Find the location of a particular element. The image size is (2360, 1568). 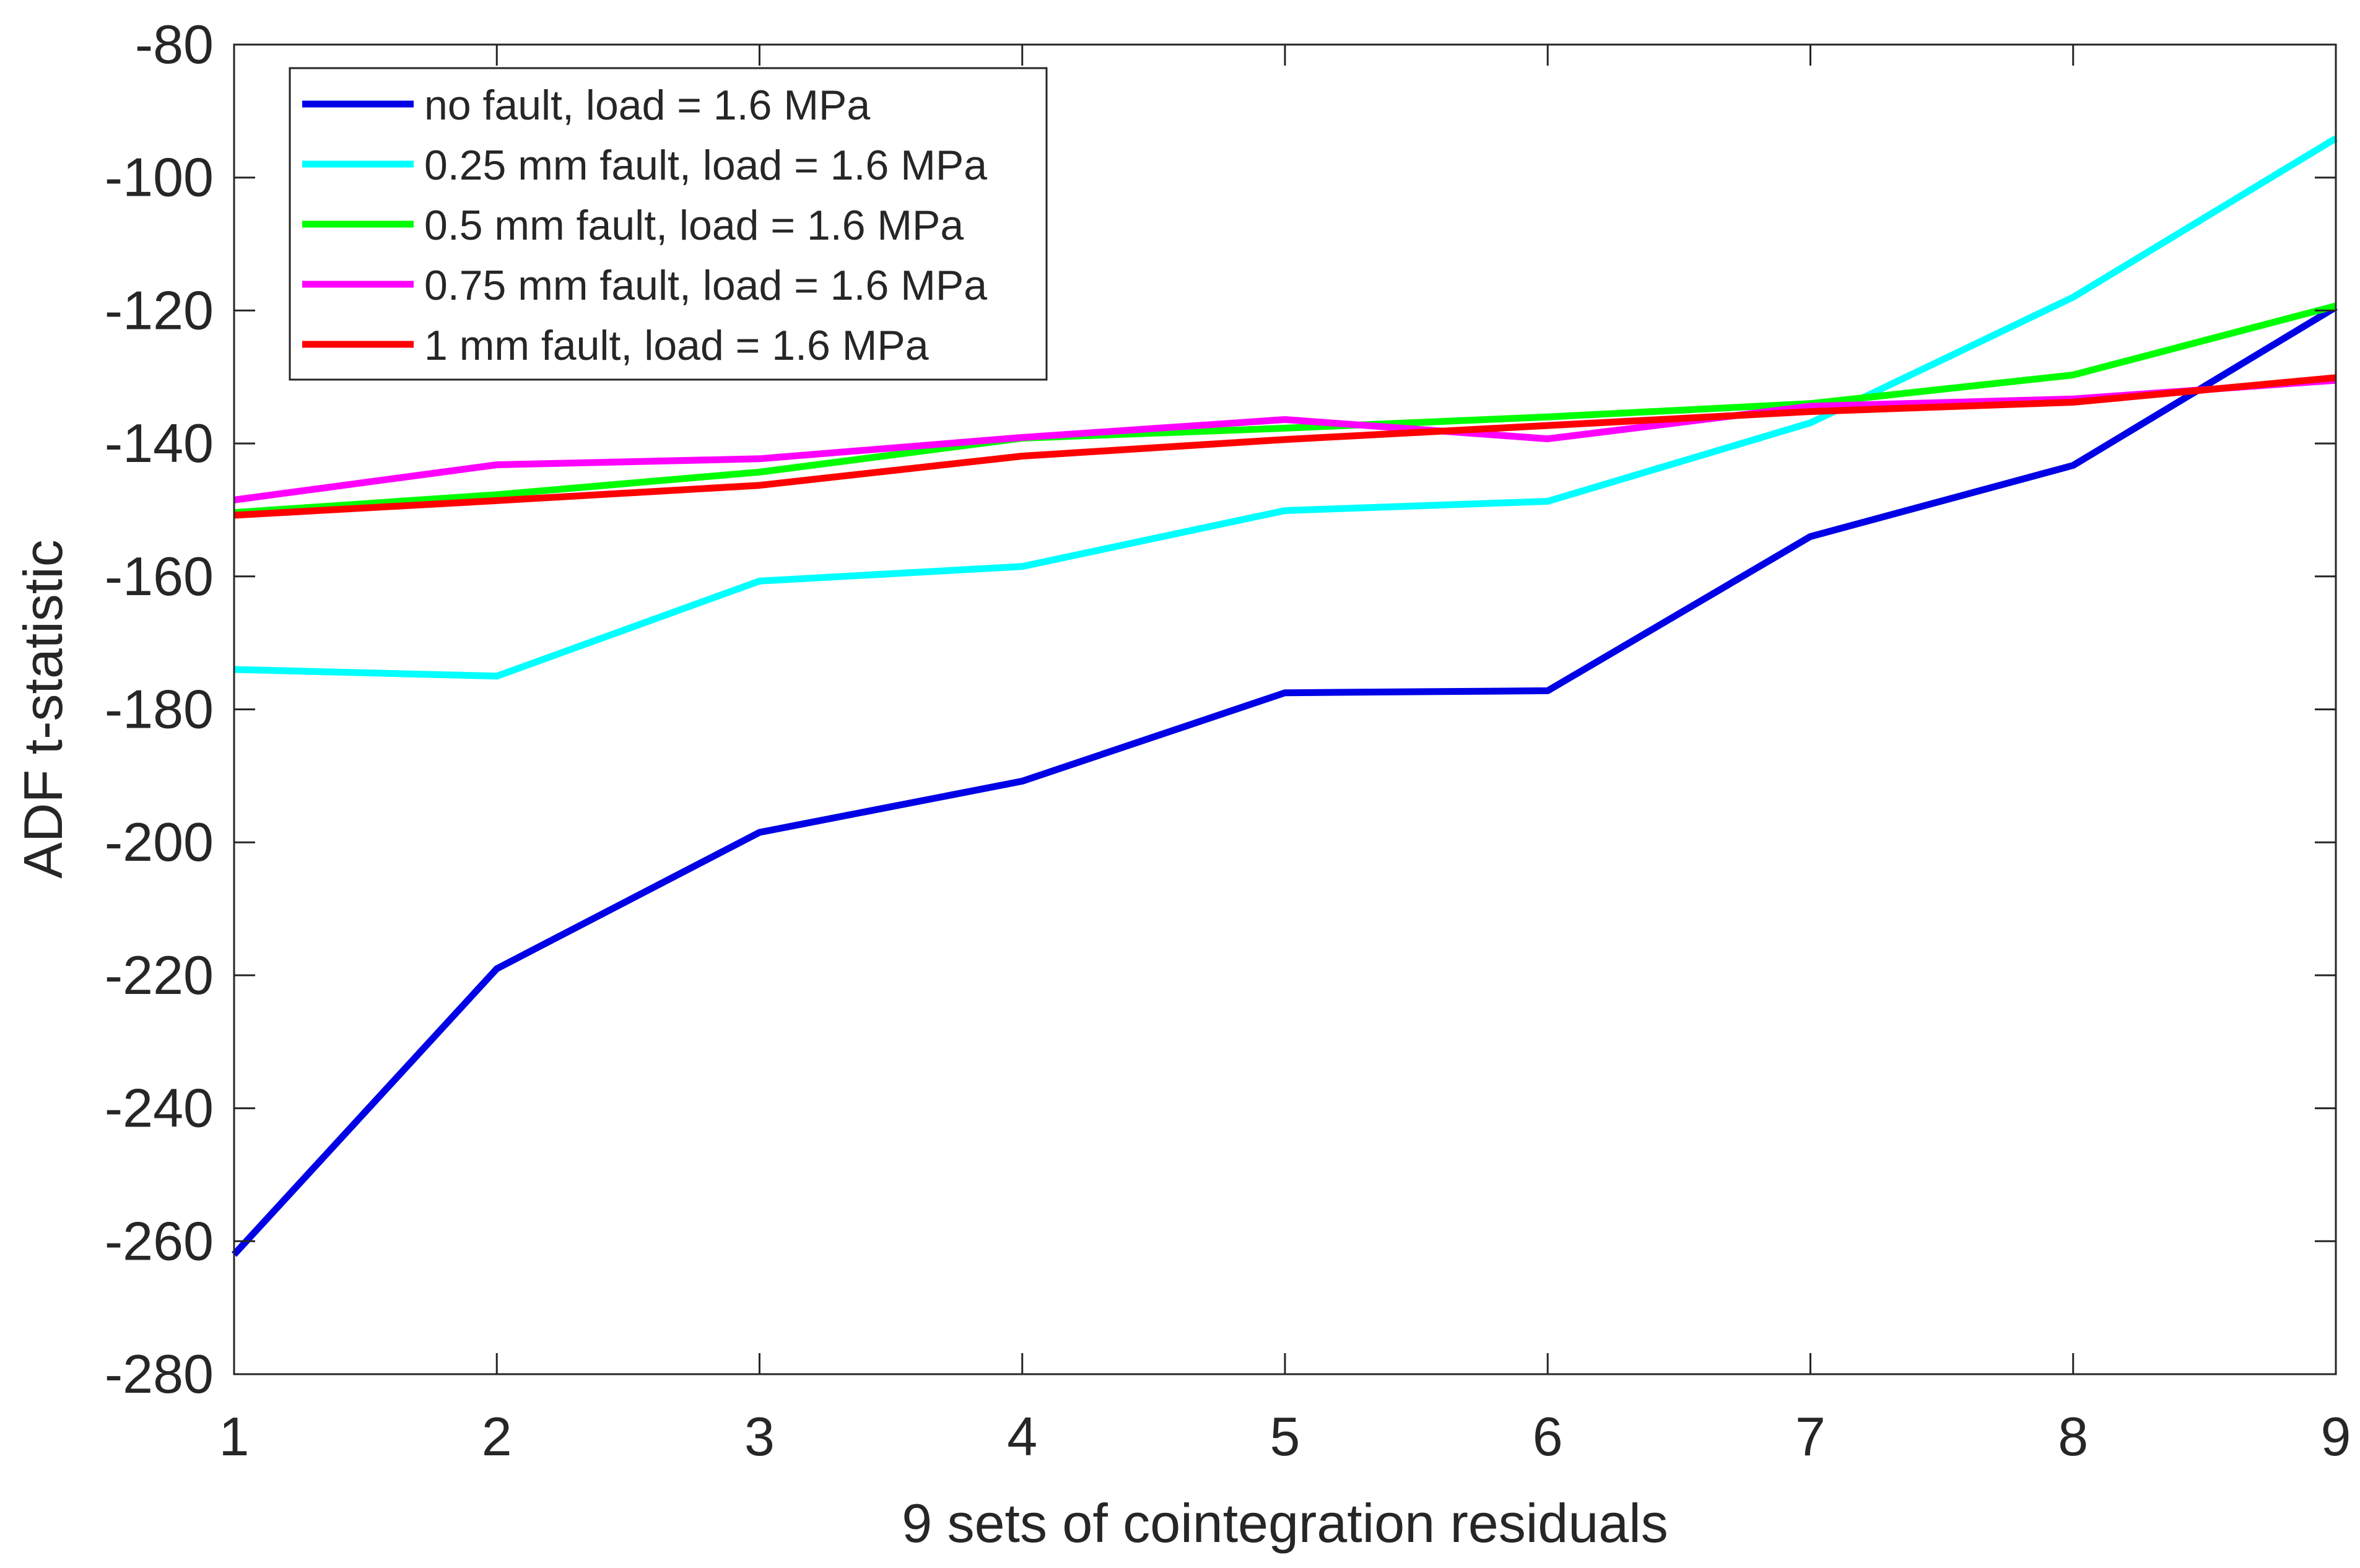

x-tick-label: 3 is located at coordinates (759, 1437).